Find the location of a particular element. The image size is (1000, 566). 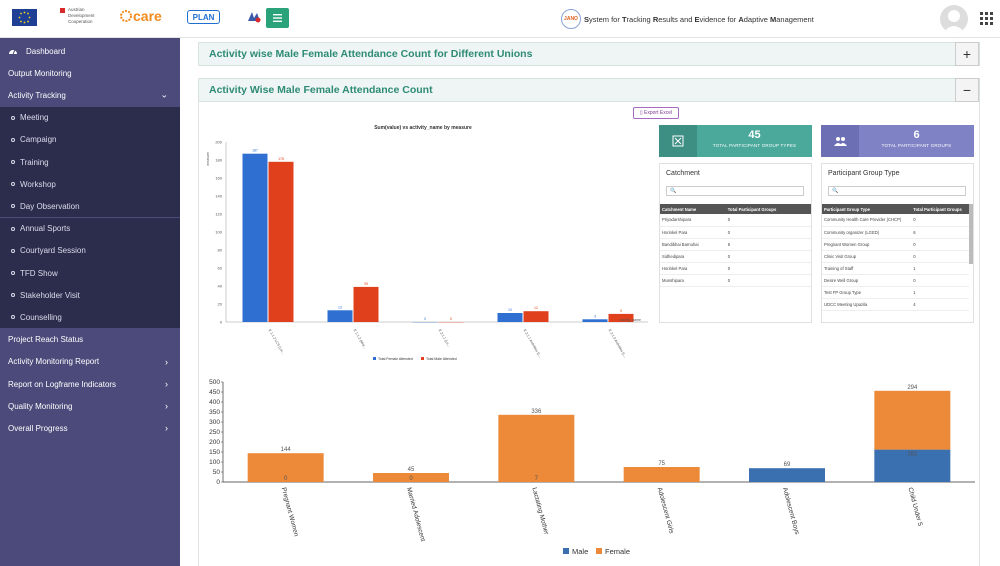

cell-name: Test FP Group Type is located at coordinates (867, 292).